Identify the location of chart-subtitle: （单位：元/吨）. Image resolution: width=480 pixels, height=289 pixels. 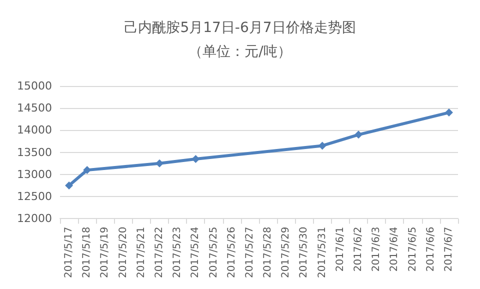
(240, 52).